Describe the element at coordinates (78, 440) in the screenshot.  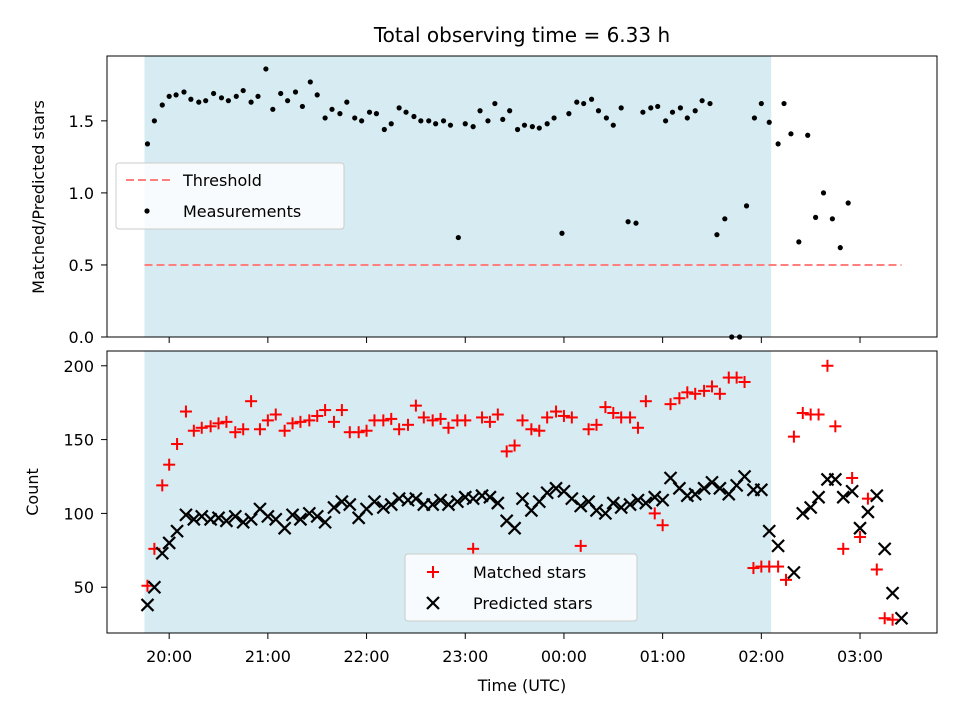
I see `bottom-y-tick-label: 150` at that location.